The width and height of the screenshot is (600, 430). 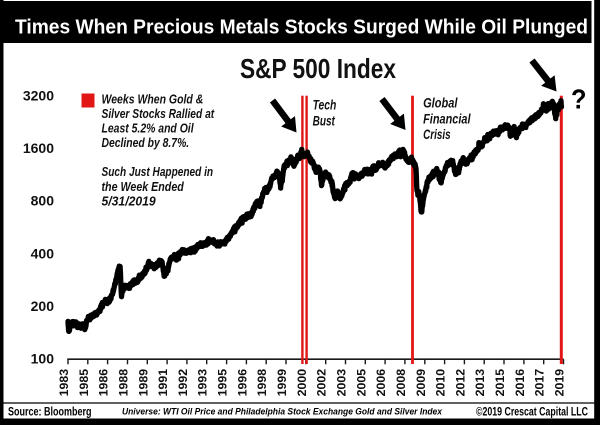 What do you see at coordinates (38, 148) in the screenshot?
I see `svg-text: 1600` at bounding box center [38, 148].